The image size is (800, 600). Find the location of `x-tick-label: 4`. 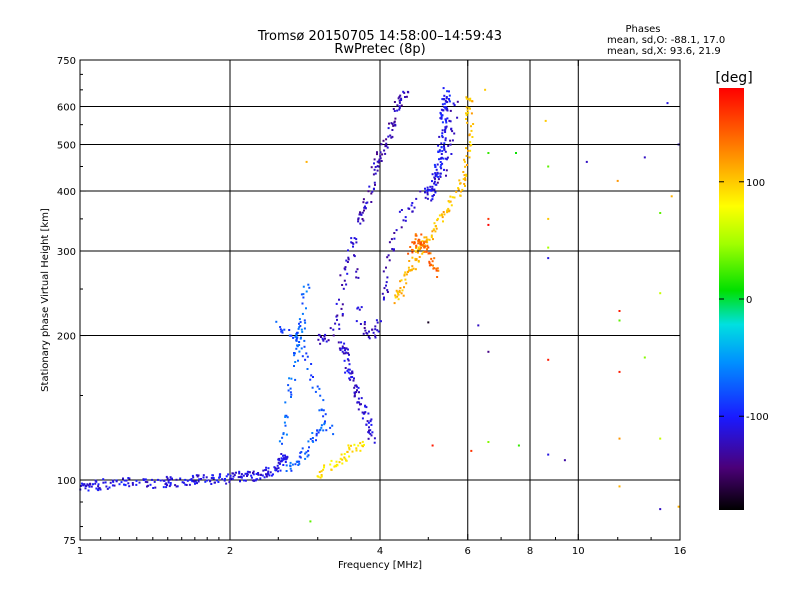

x-tick-label: 4 is located at coordinates (380, 551).